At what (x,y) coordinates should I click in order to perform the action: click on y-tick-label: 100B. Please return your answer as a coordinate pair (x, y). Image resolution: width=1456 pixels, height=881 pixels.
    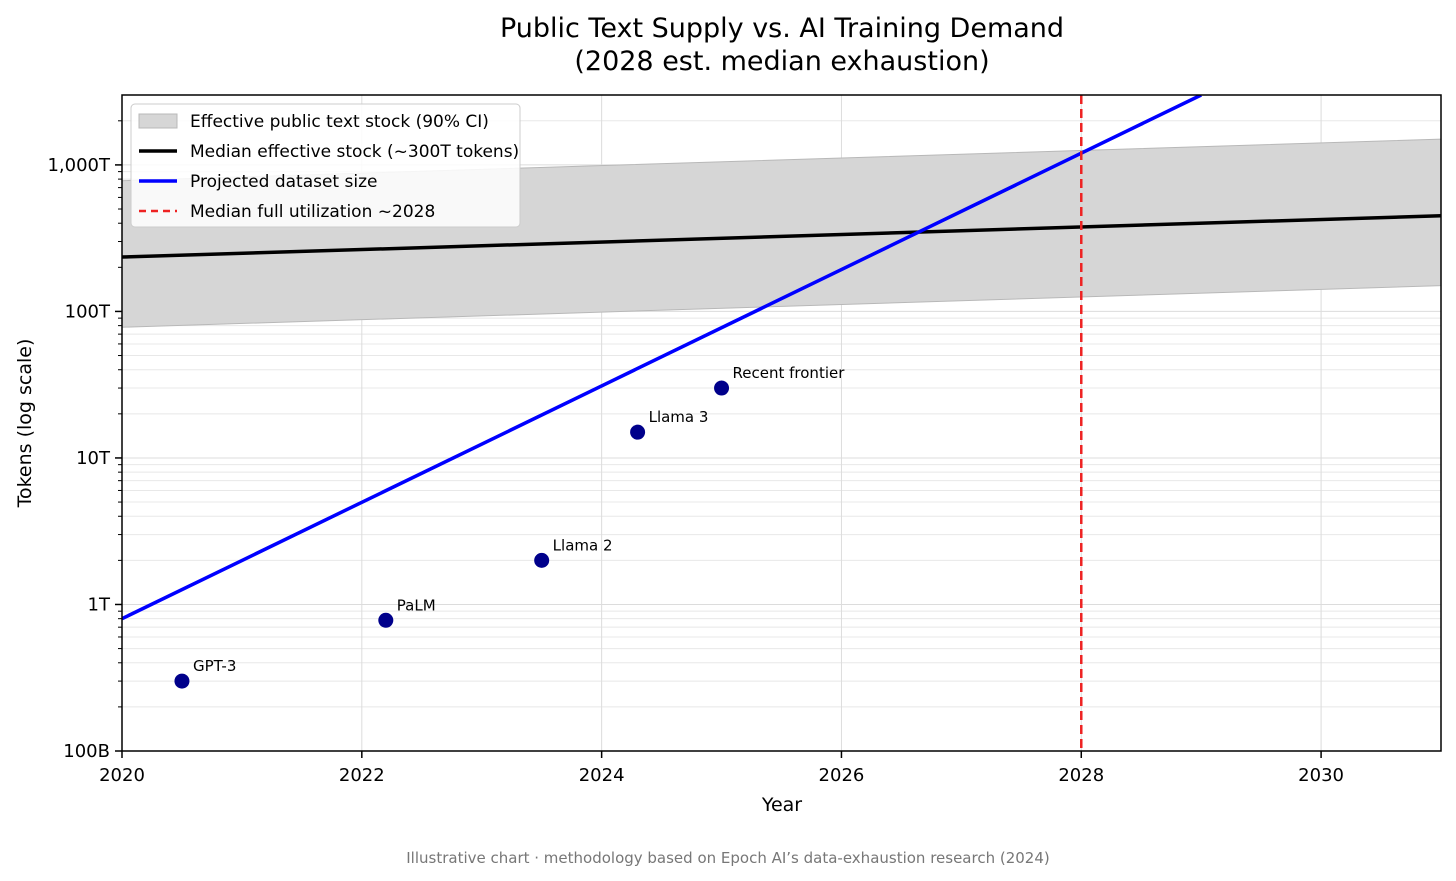
    Looking at the image, I should click on (86, 751).